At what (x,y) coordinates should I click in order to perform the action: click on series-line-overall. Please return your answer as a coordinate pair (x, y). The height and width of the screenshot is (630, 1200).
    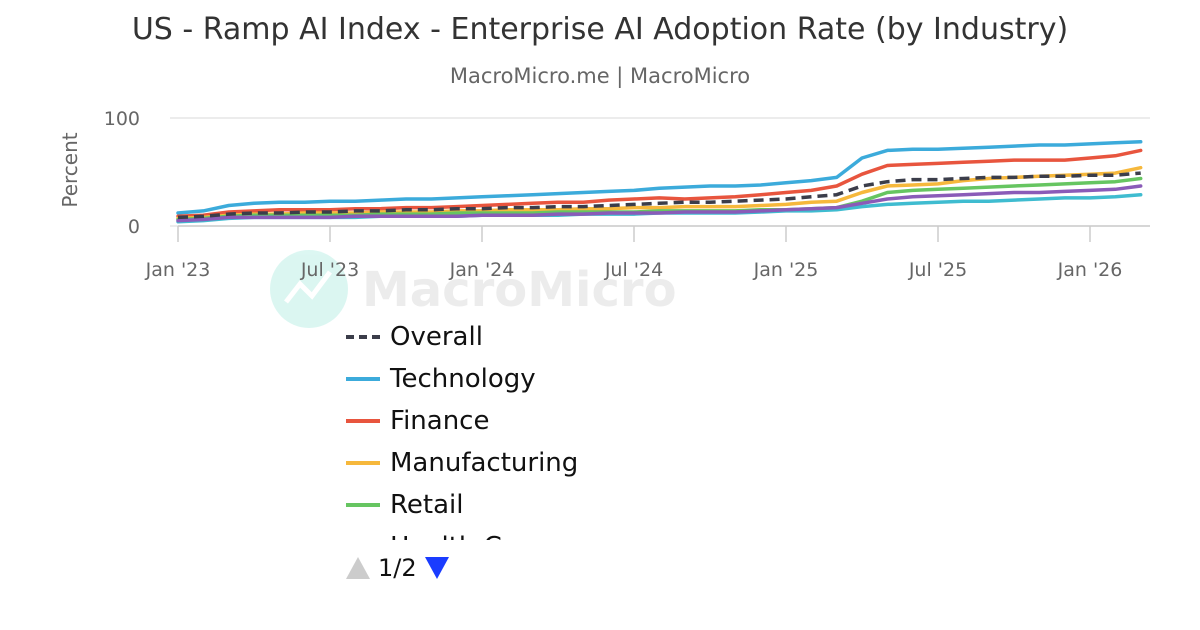
    Looking at the image, I should click on (659, 195).